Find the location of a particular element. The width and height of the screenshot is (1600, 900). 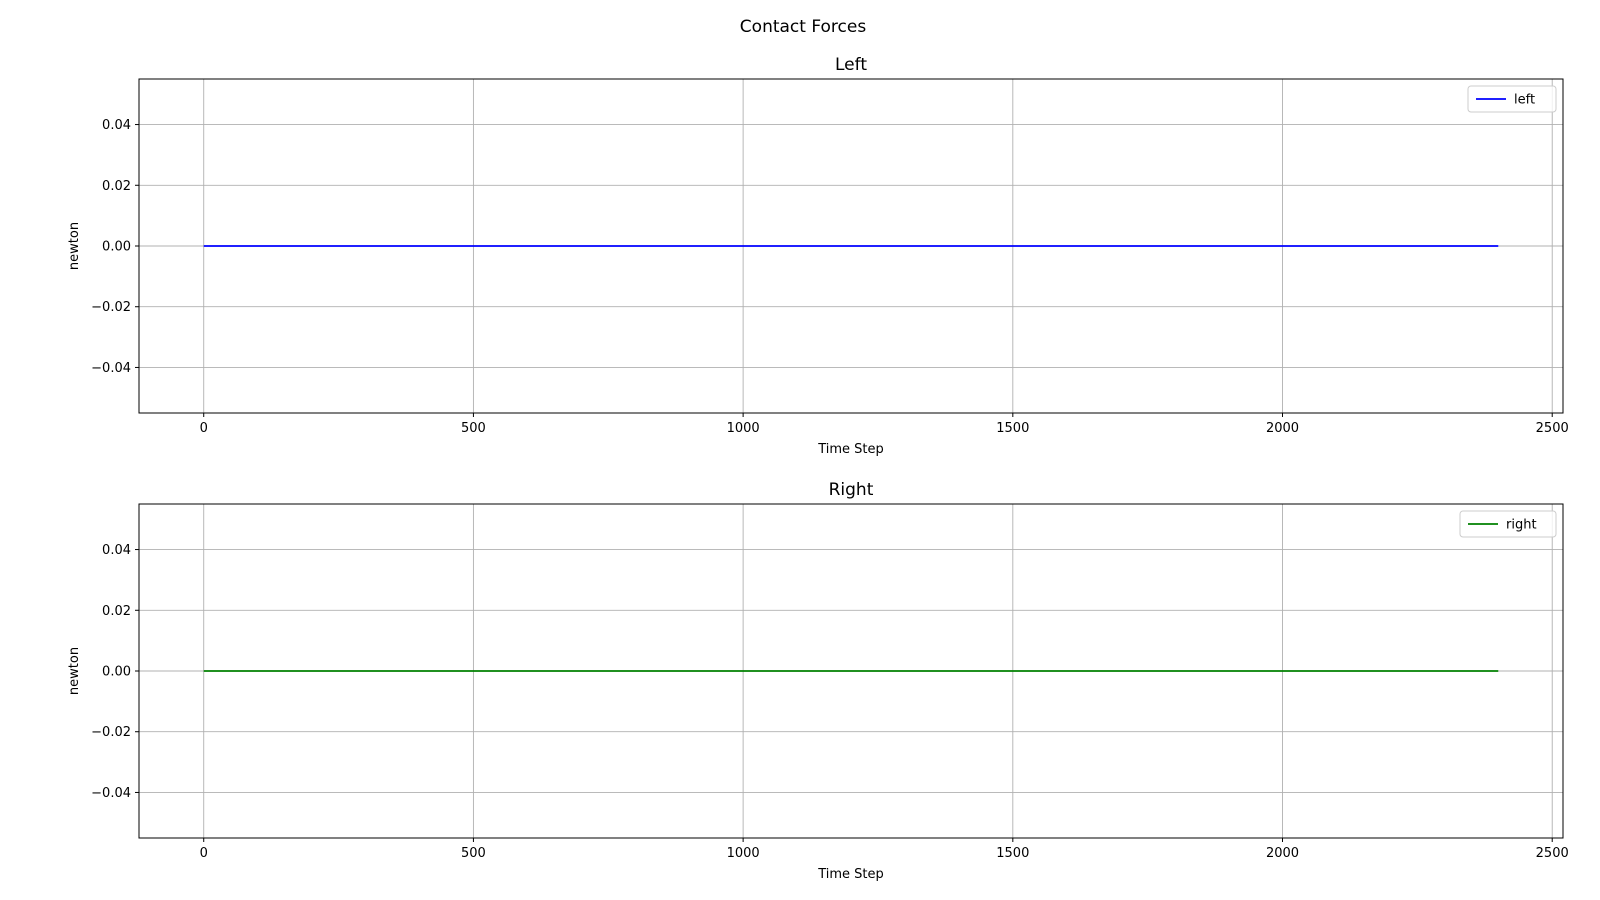

legend-label: left is located at coordinates (1524, 100).